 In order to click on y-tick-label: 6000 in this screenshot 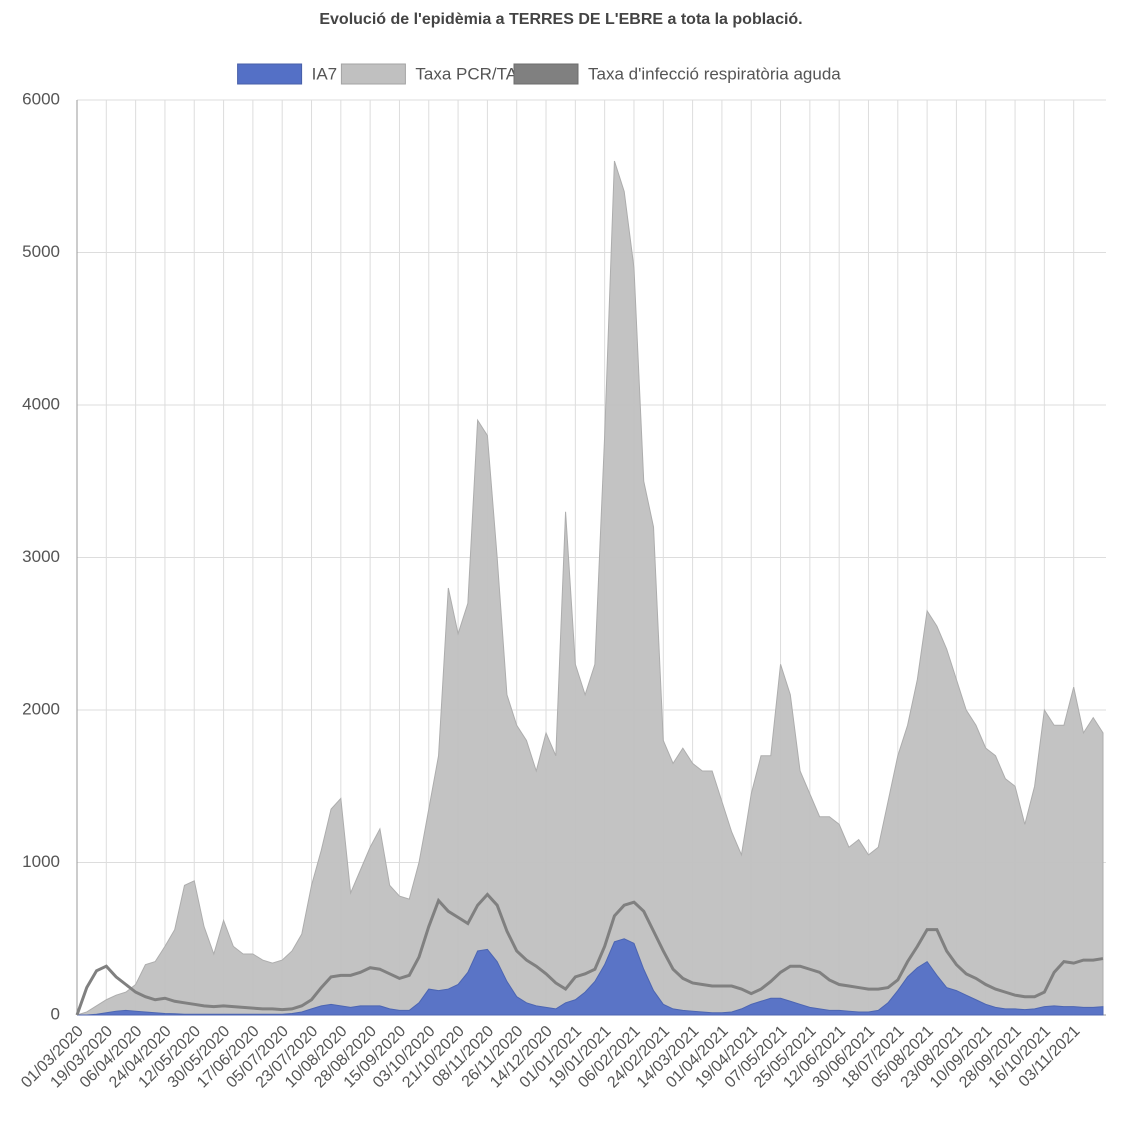, I will do `click(41, 98)`.